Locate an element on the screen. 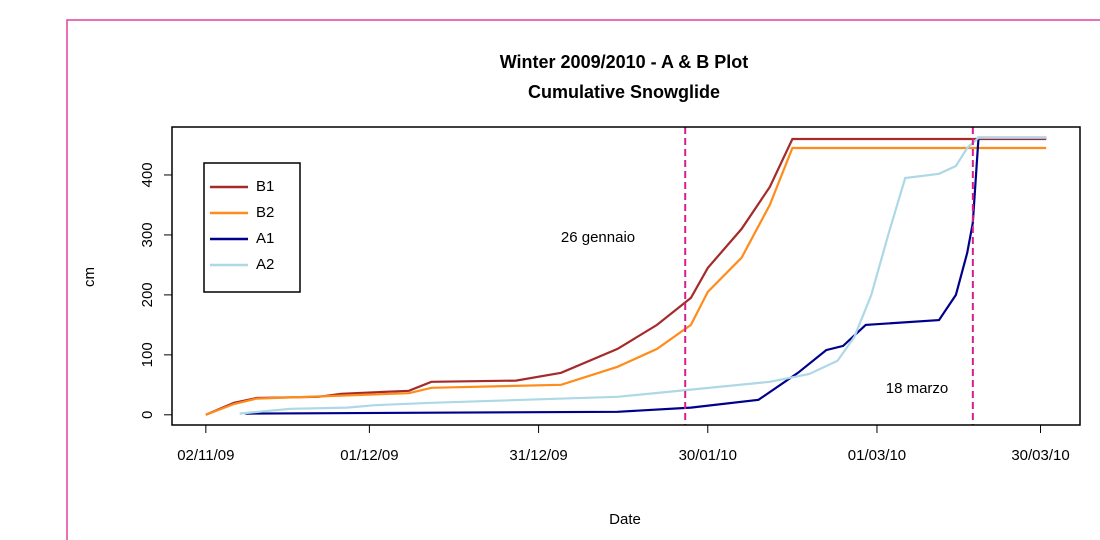  legend-label: B2 is located at coordinates (265, 212).